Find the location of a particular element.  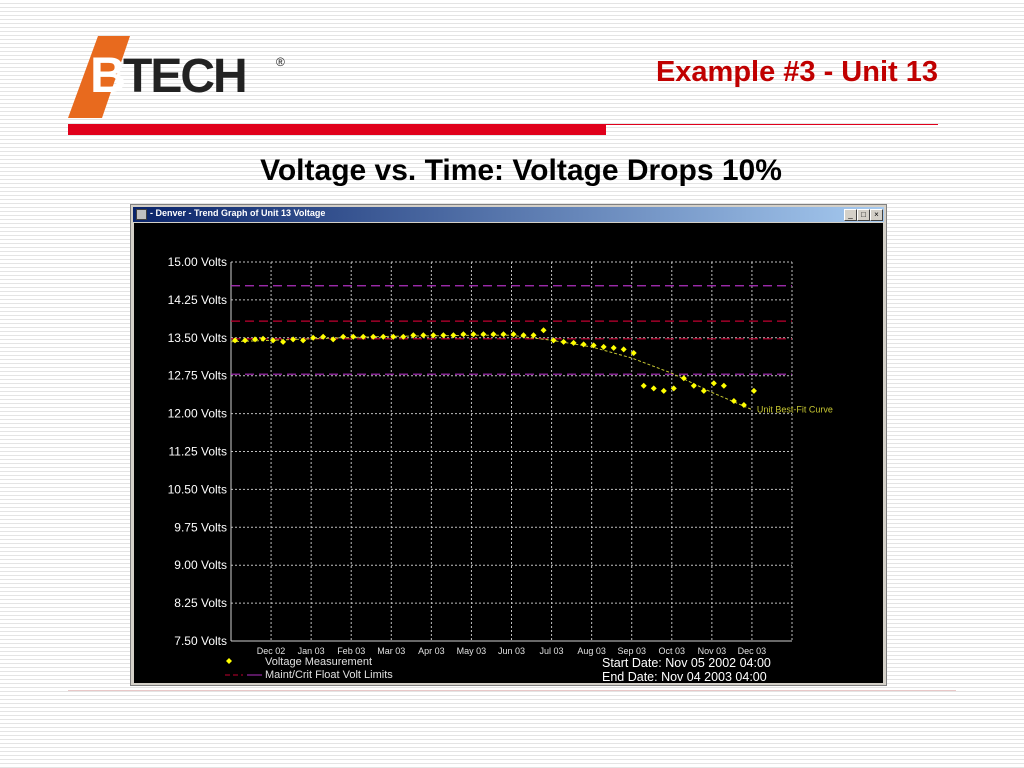

legend-limits-label: Maint/Crit Float Volt Limits is located at coordinates (329, 675).